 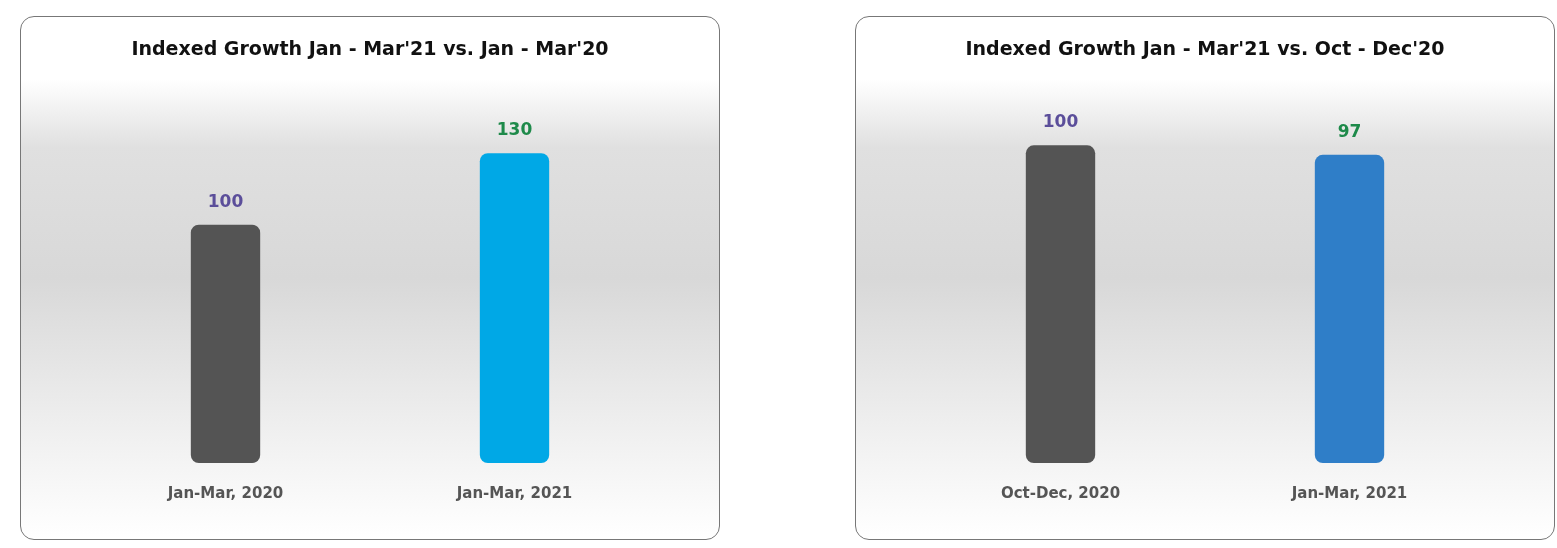 What do you see at coordinates (225, 492) in the screenshot?
I see `x-tick-label: Jan-Mar, 2020` at bounding box center [225, 492].